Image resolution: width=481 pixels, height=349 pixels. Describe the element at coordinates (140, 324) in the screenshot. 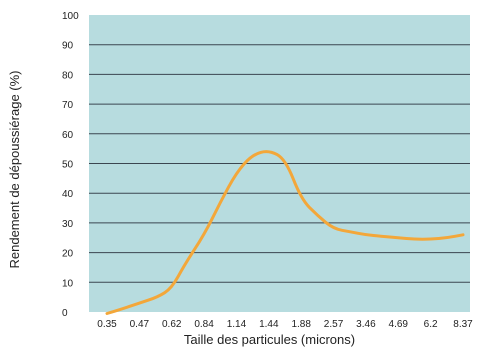

I see `x-tick-label: 0.47` at that location.